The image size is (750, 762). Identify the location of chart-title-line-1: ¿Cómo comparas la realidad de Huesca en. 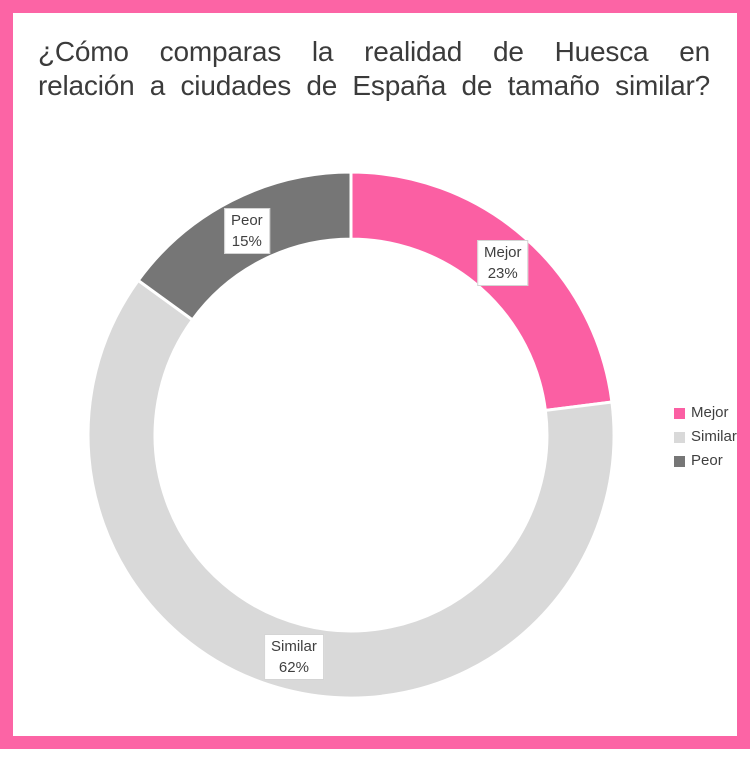
(374, 51).